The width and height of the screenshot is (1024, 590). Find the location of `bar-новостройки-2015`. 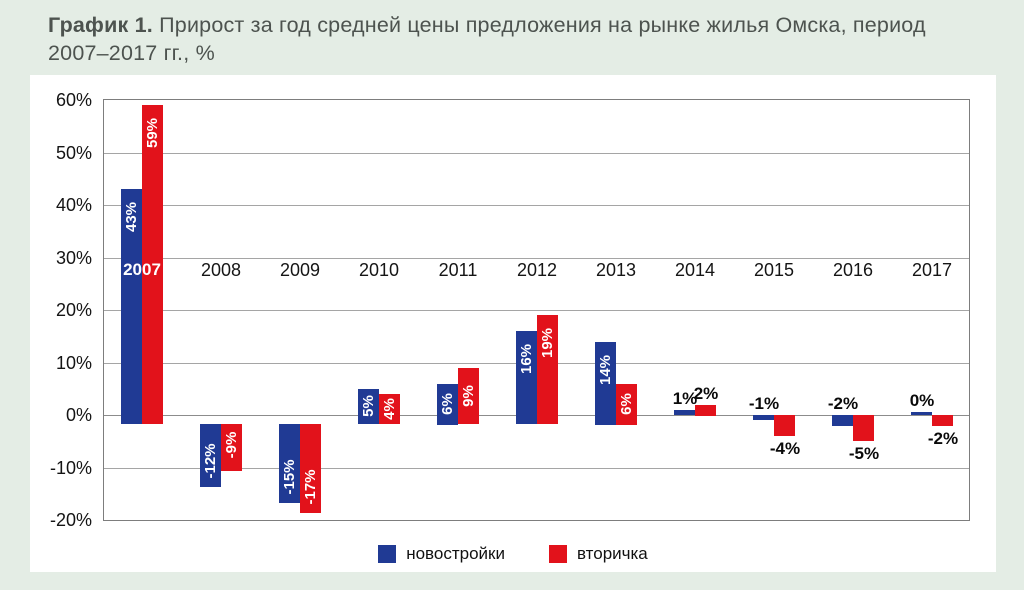

bar-новостройки-2015 is located at coordinates (763, 417).